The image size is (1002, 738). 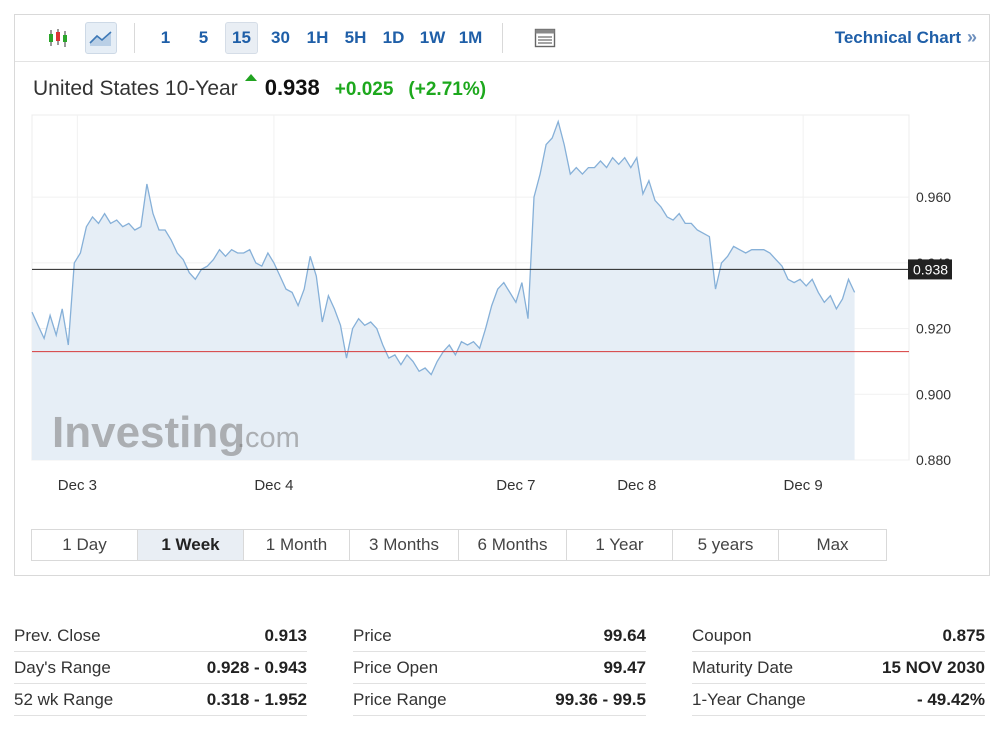 I want to click on stat-label: 1-Year Change, so click(x=749, y=699).